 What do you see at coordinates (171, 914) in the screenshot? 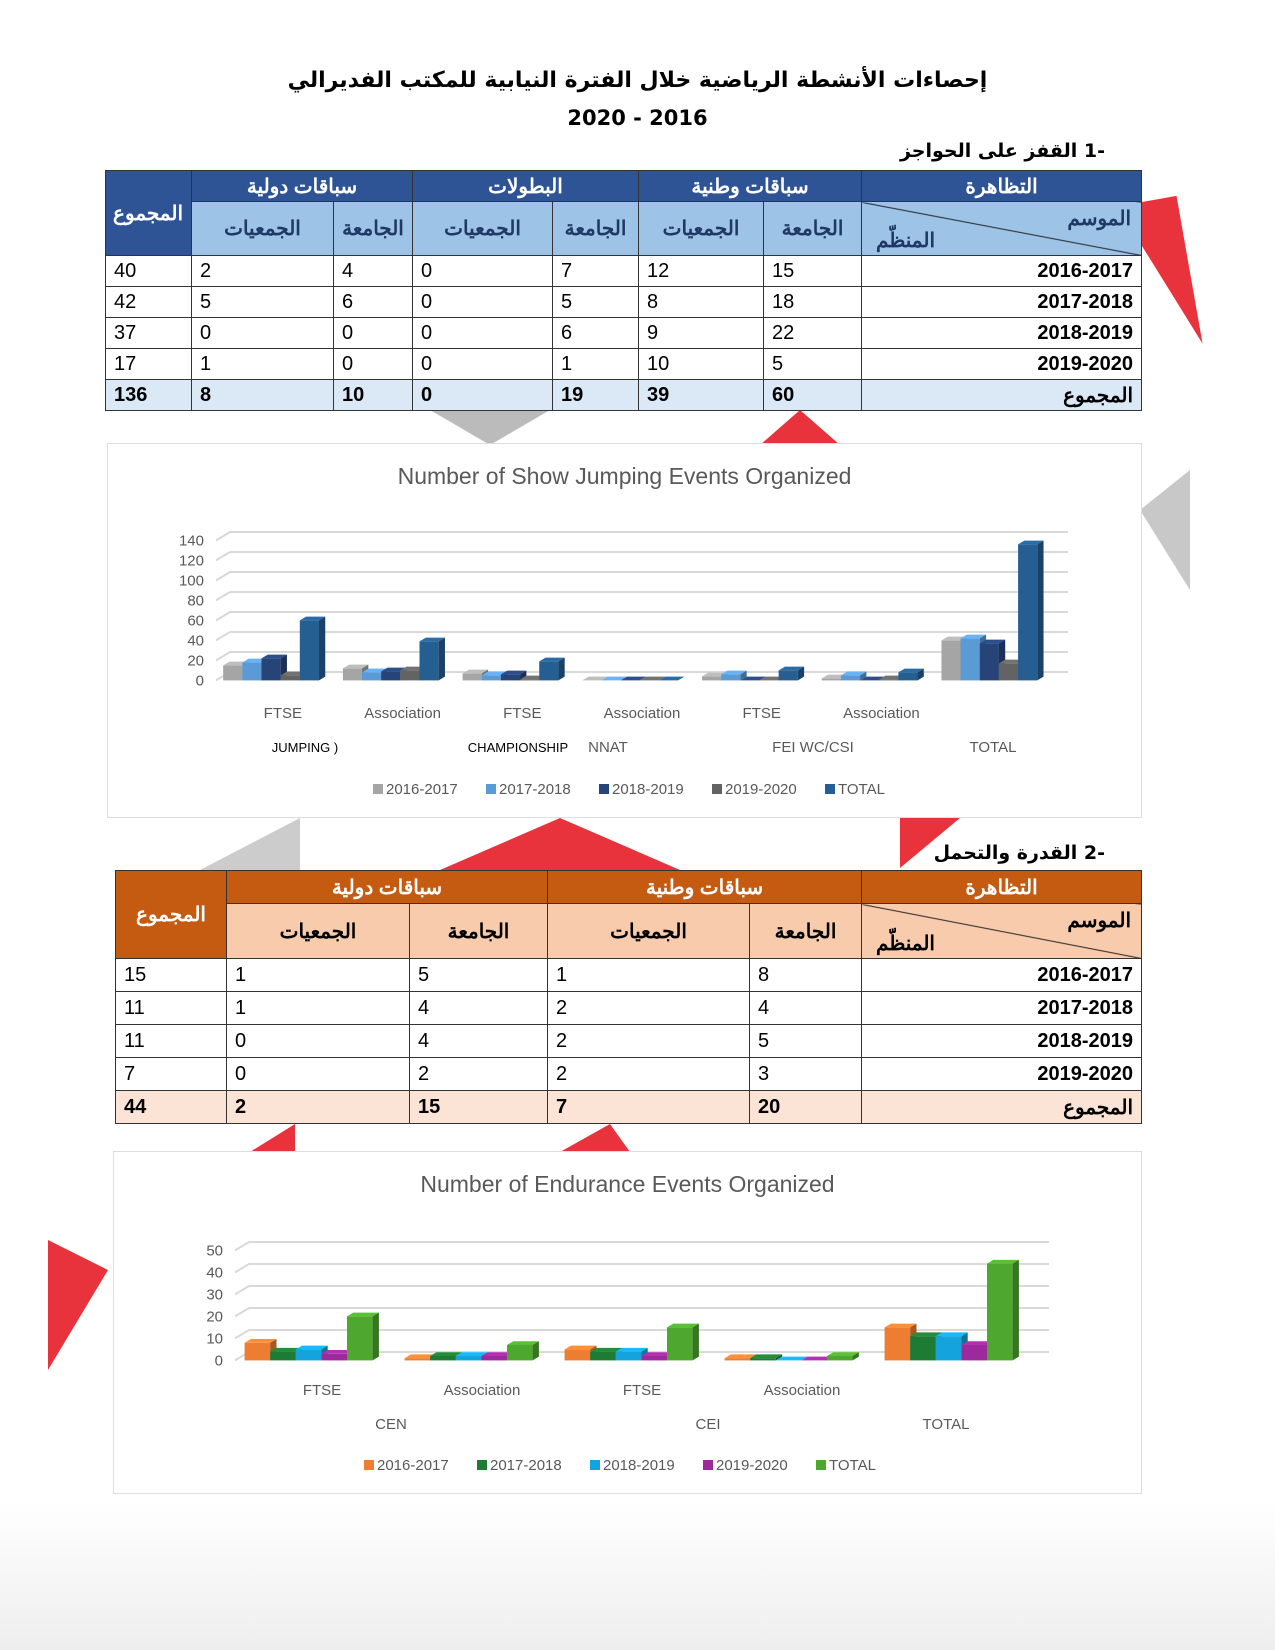
I see `col-total: المجموع` at bounding box center [171, 914].